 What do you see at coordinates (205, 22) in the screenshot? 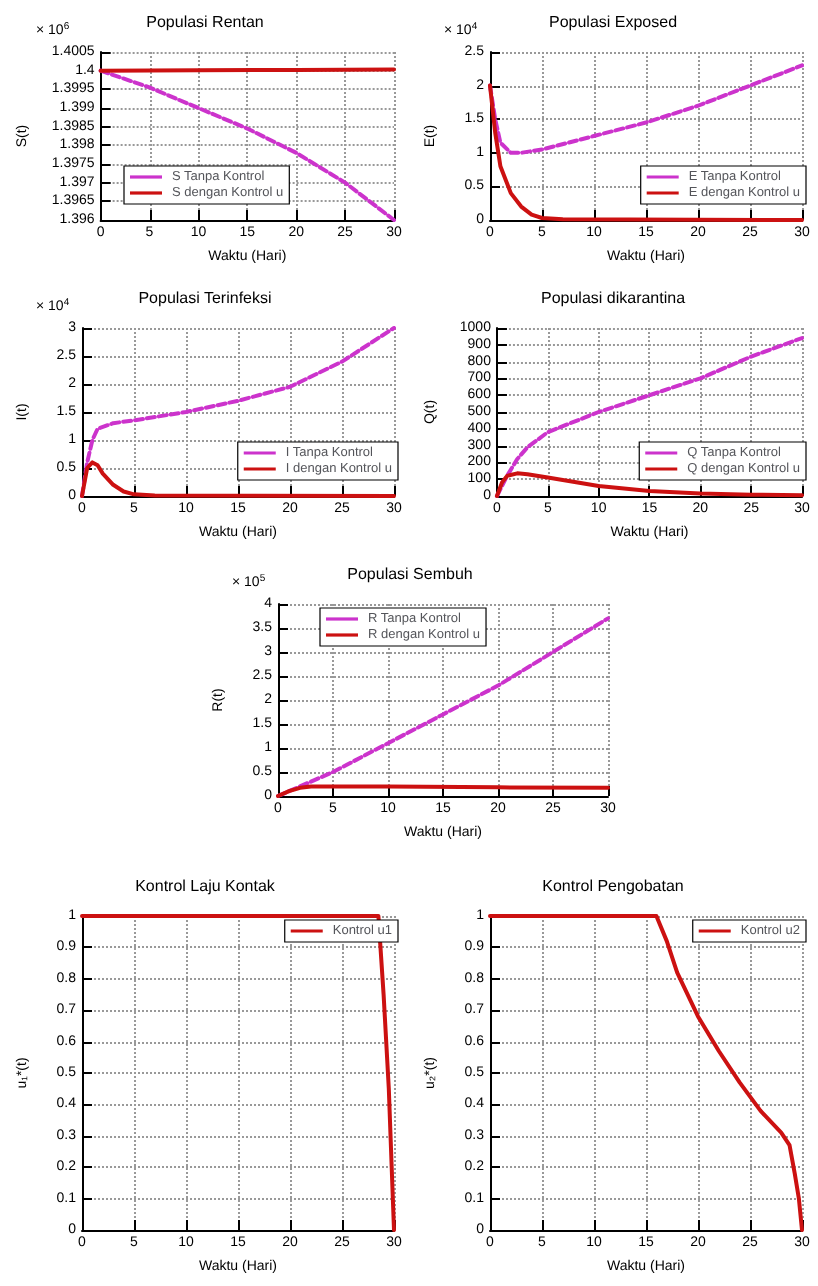
I see `chart-title: Populasi Rentan` at bounding box center [205, 22].